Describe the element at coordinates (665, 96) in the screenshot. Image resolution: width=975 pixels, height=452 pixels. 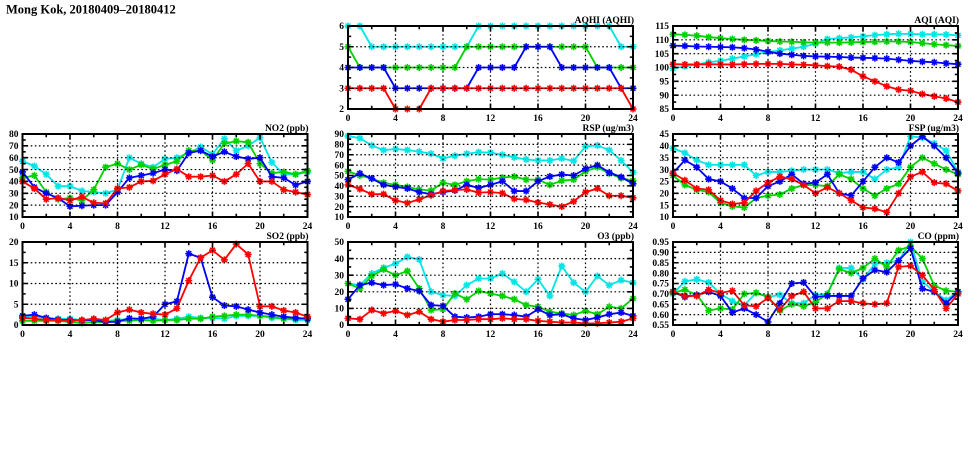
I see `svg-text: 90` at that location.